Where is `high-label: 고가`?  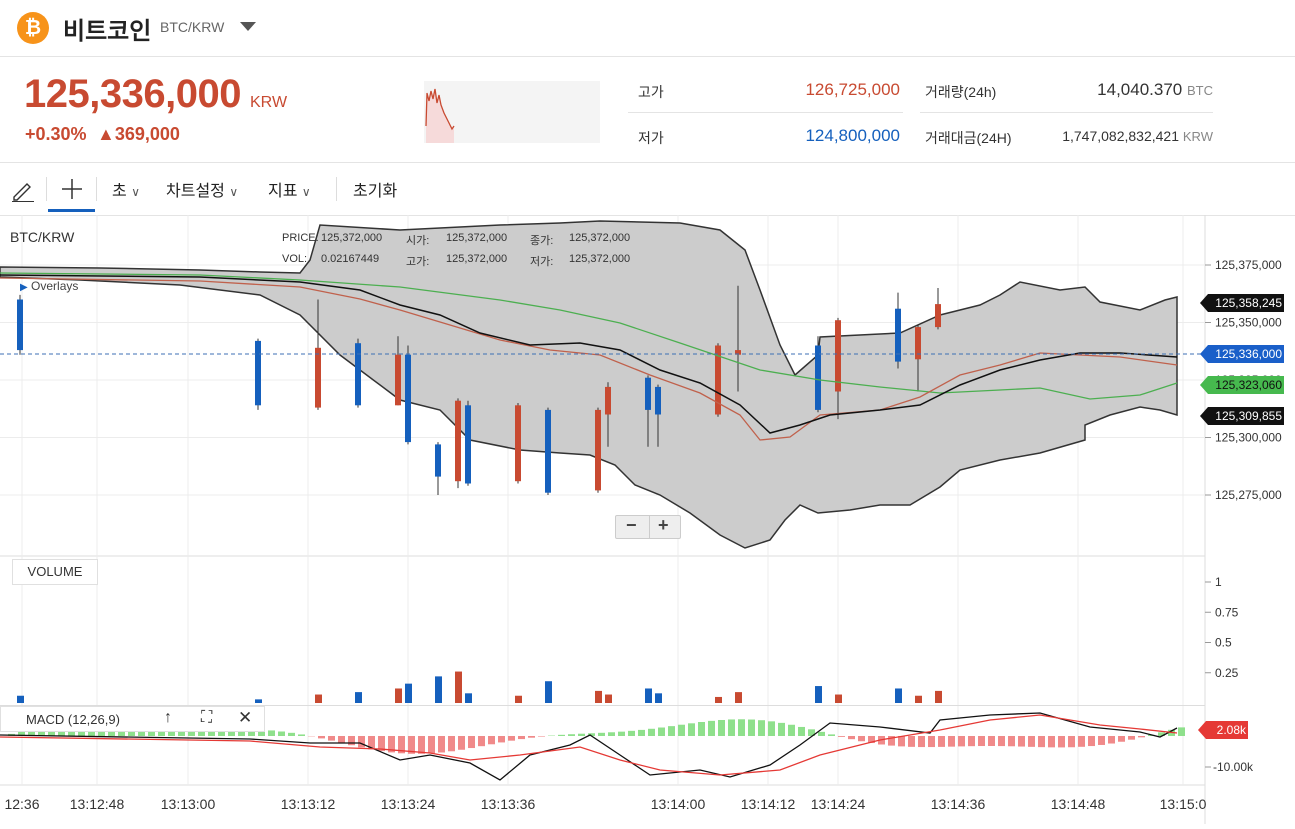 high-label: 고가 is located at coordinates (651, 92).